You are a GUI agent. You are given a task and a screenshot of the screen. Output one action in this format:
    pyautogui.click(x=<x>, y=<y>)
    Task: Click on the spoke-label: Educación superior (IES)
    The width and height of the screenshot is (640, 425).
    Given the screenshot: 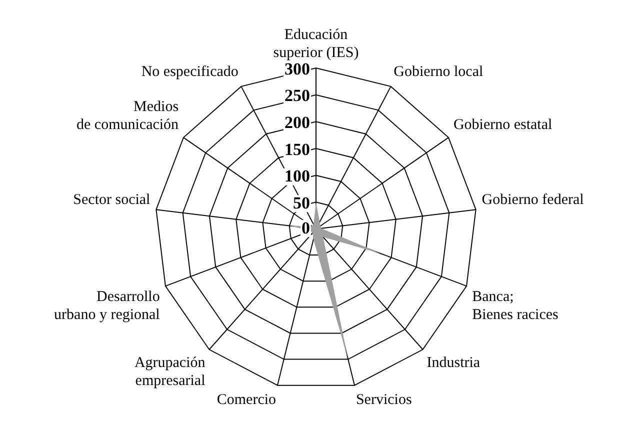 What is the action you would take?
    pyautogui.click(x=316, y=43)
    